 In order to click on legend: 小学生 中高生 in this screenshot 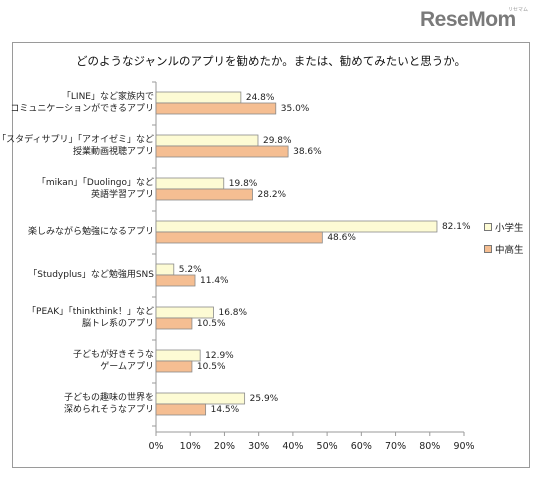, I will do `click(504, 238)`.